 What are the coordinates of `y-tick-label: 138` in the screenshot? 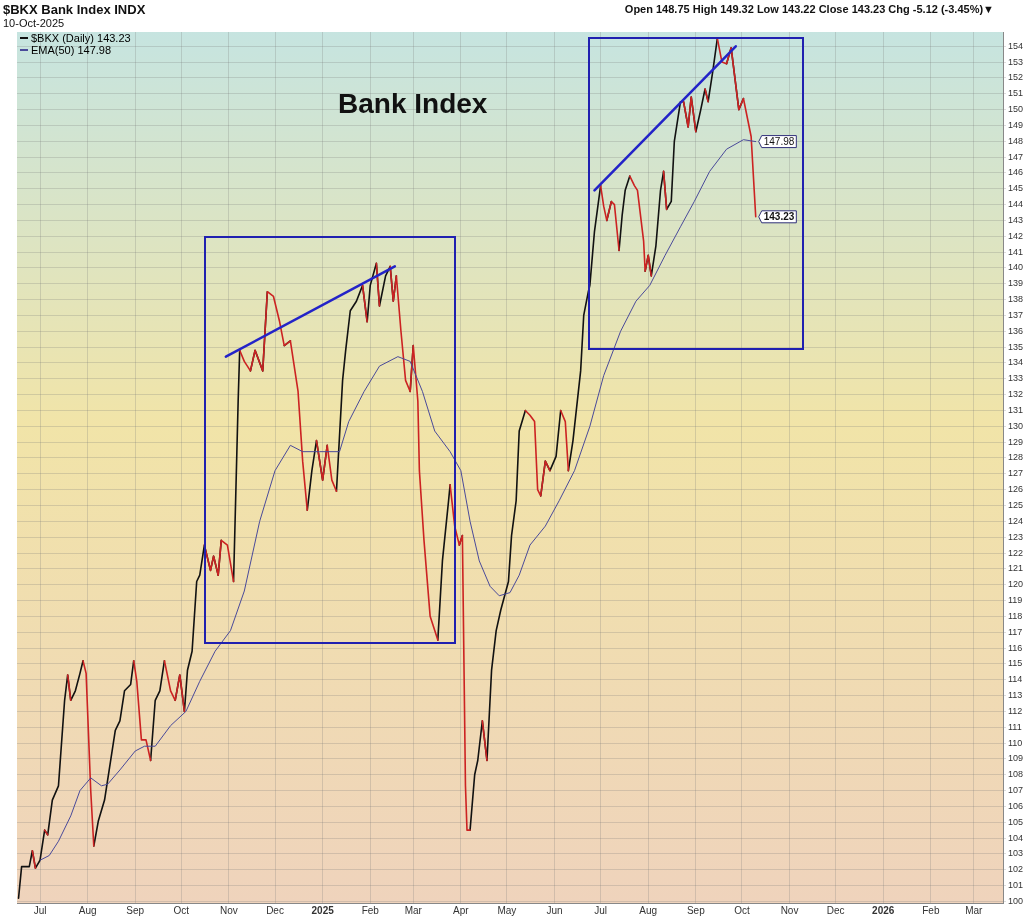 It's located at (1016, 299).